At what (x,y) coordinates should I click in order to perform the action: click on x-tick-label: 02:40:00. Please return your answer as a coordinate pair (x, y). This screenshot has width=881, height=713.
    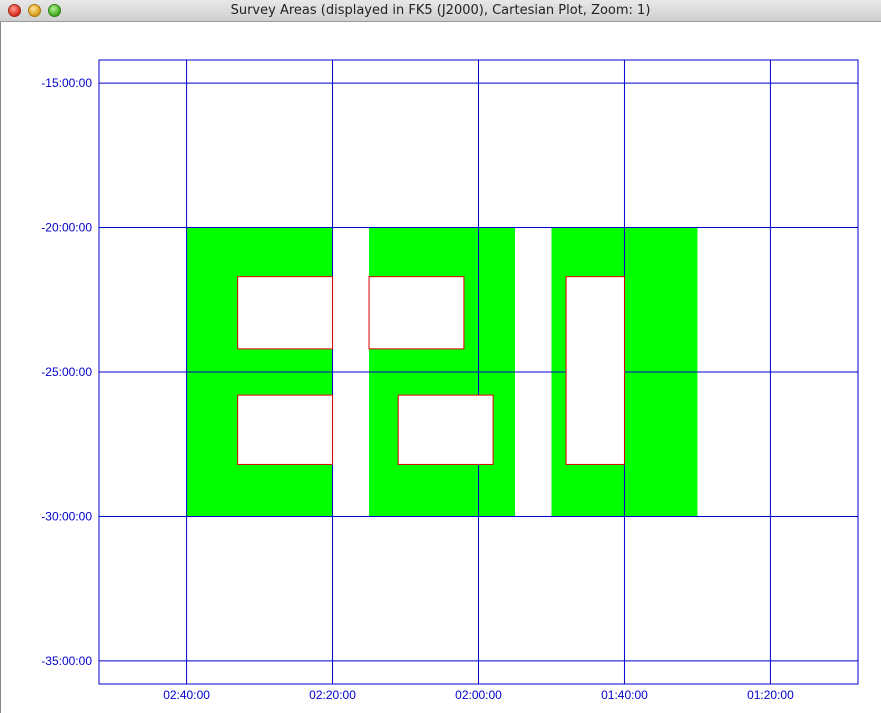
    Looking at the image, I should click on (186, 695).